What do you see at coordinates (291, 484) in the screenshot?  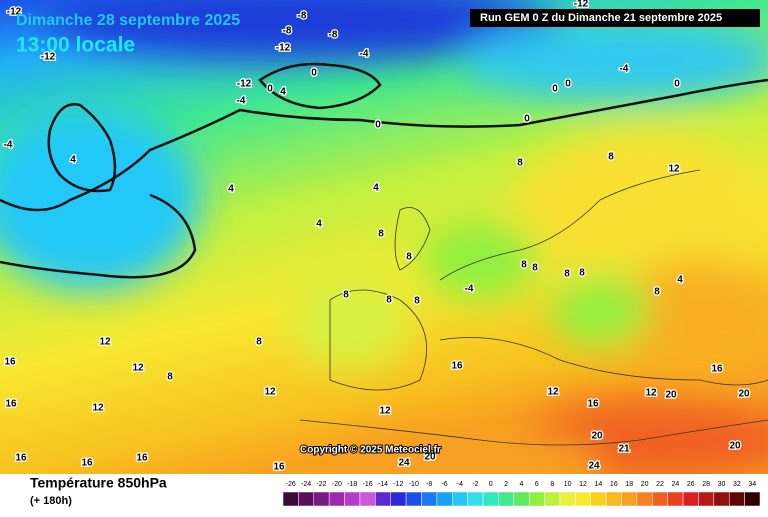 I see `colorbar-label: -26` at bounding box center [291, 484].